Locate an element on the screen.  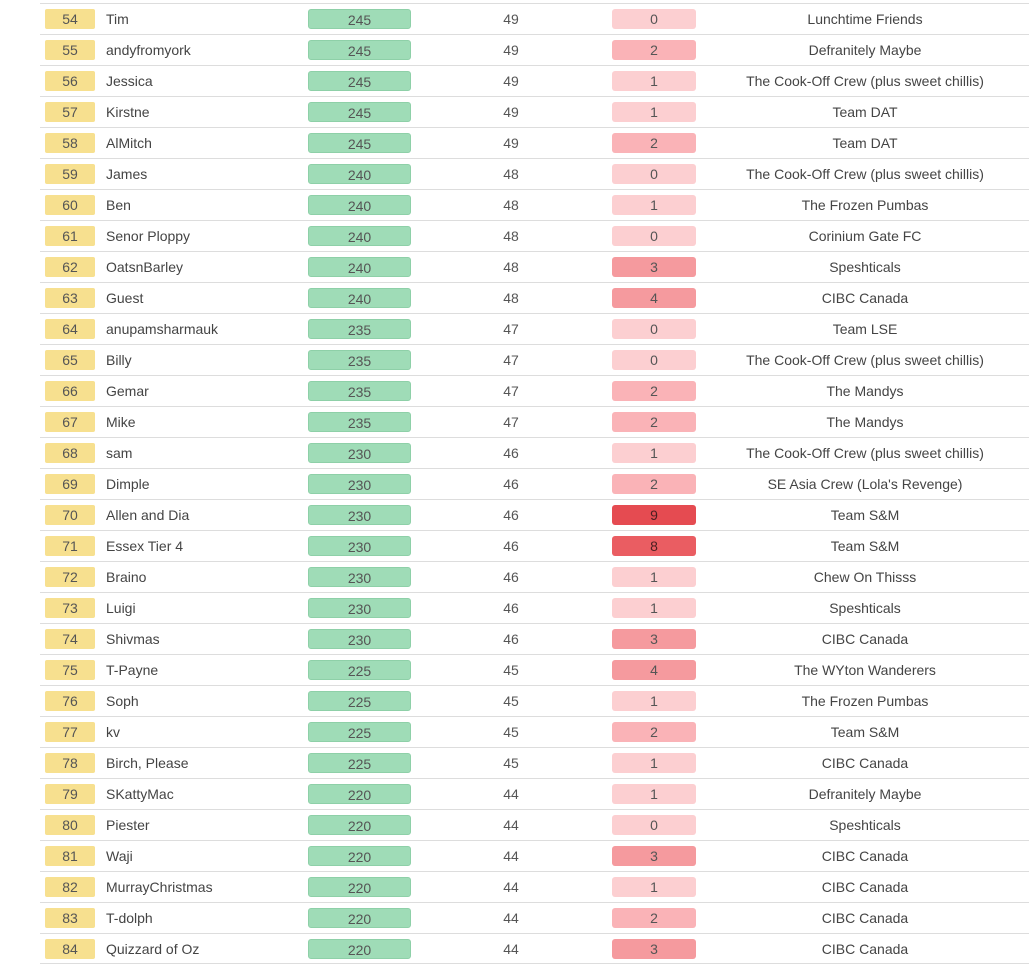
rank-badge: 66 is located at coordinates (70, 391).